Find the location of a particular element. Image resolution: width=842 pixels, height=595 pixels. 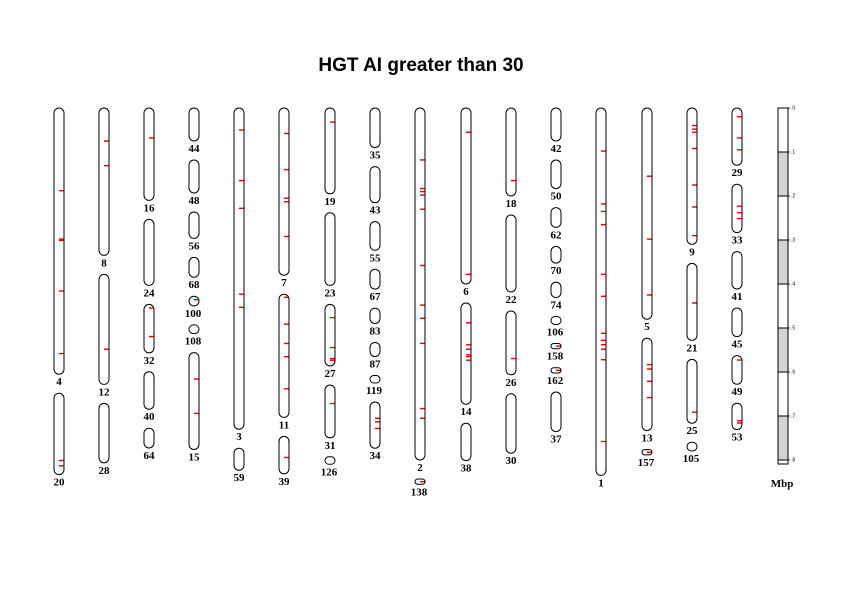

contig-label: 31 is located at coordinates (330, 446).